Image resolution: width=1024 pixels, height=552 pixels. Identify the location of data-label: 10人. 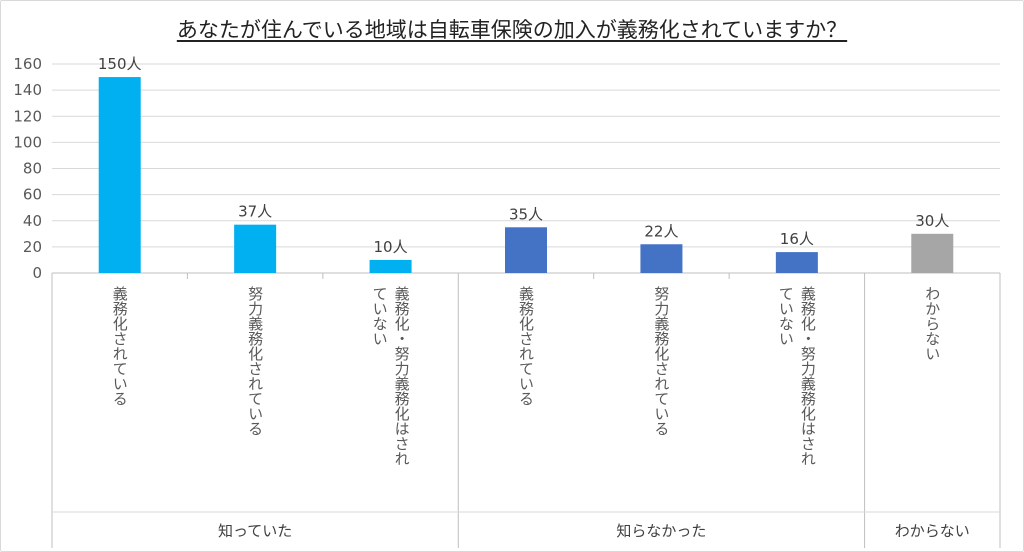
(391, 247).